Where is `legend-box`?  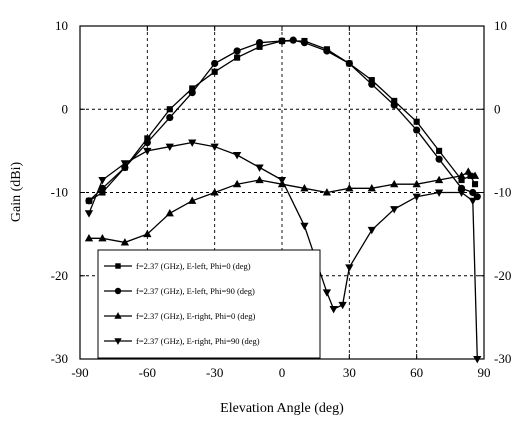
legend-box is located at coordinates (209, 304).